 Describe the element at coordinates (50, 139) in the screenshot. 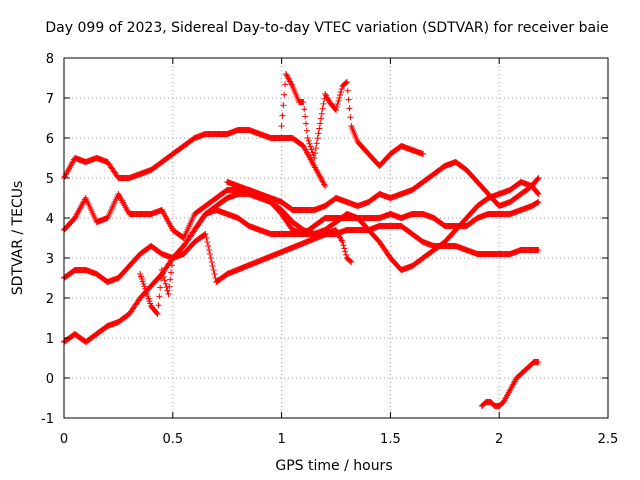

I see `y-tick-label: 6` at that location.